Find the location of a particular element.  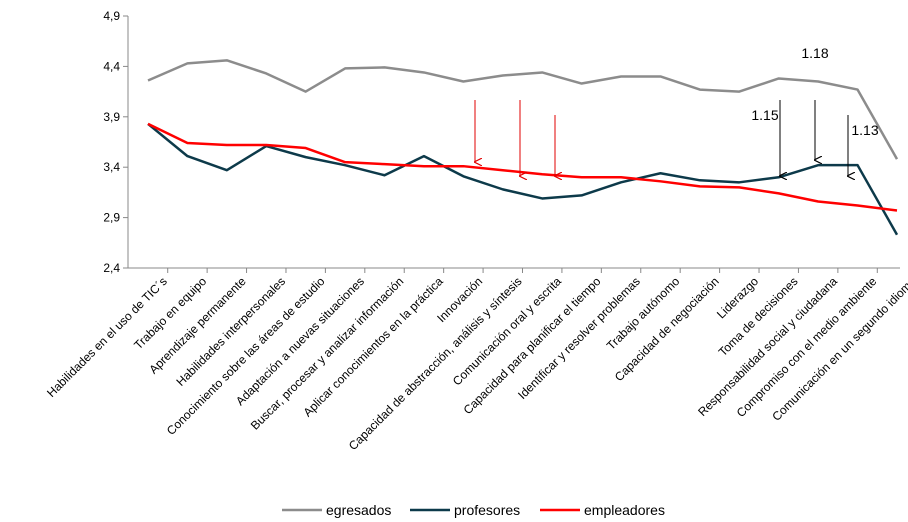

legend-item: egresados is located at coordinates (336, 510).